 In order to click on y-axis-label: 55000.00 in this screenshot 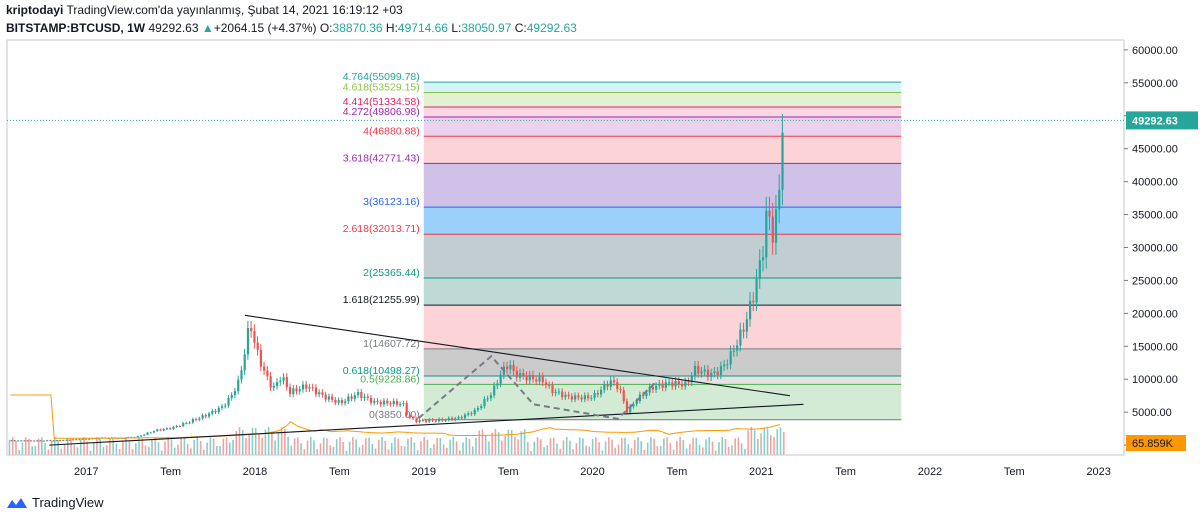, I will do `click(1155, 84)`.